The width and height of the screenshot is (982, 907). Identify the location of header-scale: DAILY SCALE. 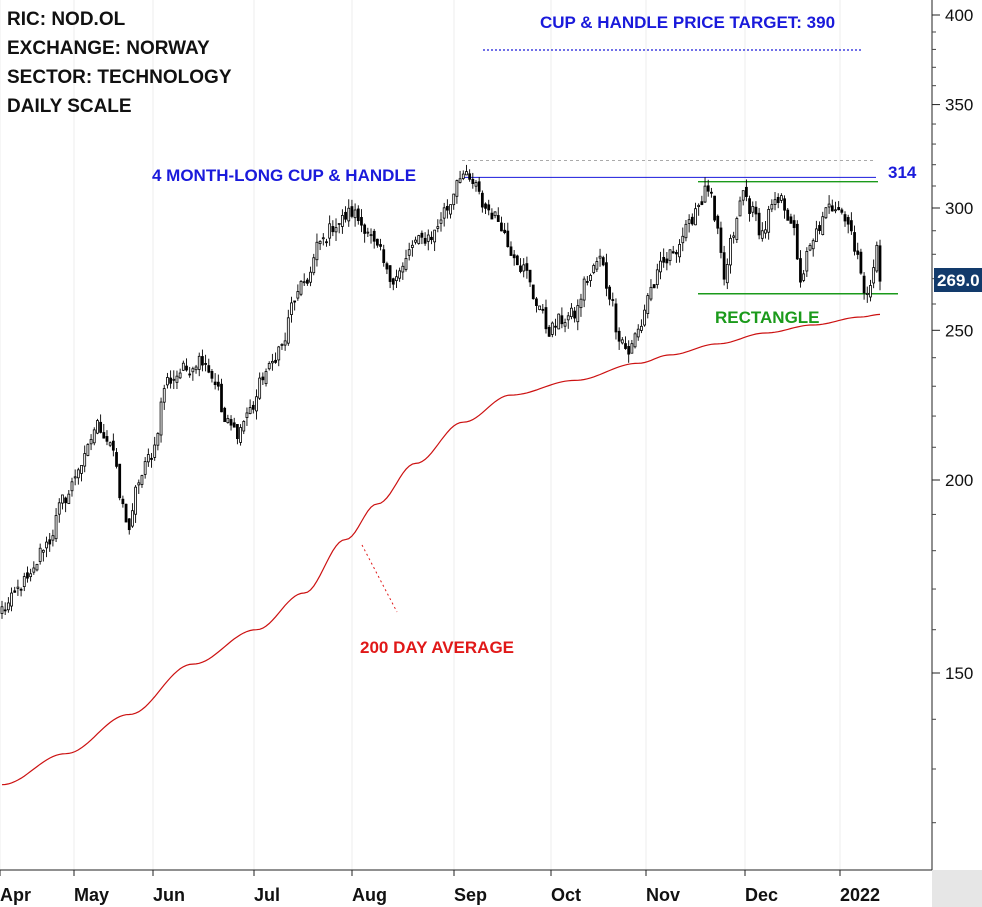
(69, 106).